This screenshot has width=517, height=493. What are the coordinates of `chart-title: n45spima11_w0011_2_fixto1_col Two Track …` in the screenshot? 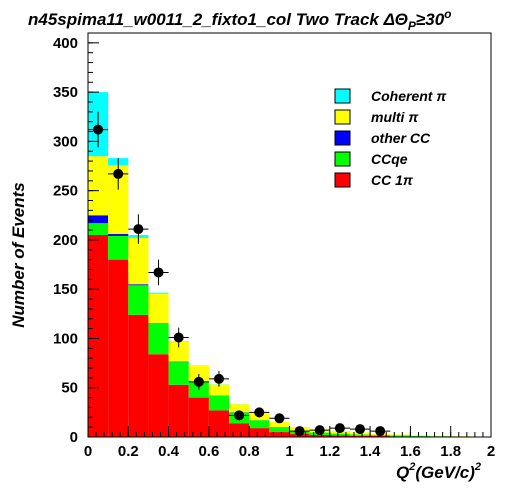 It's located at (240, 20).